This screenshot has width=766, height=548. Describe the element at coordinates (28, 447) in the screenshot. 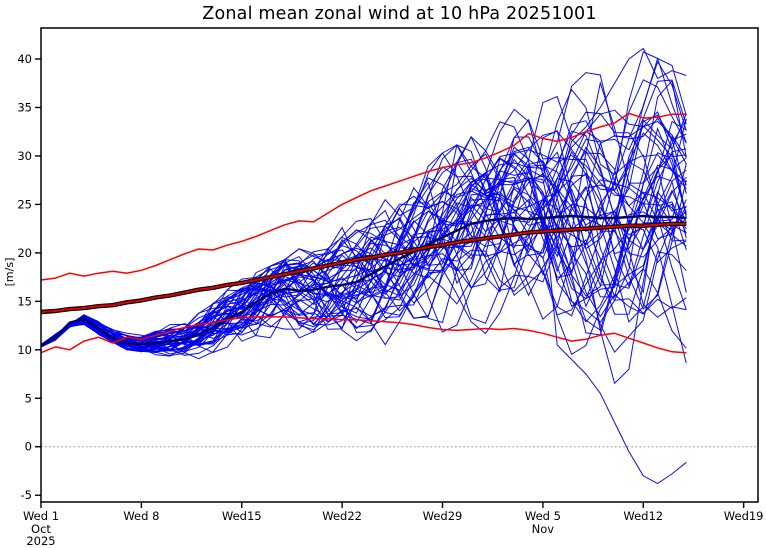

I see `y-tick-label: 0` at that location.